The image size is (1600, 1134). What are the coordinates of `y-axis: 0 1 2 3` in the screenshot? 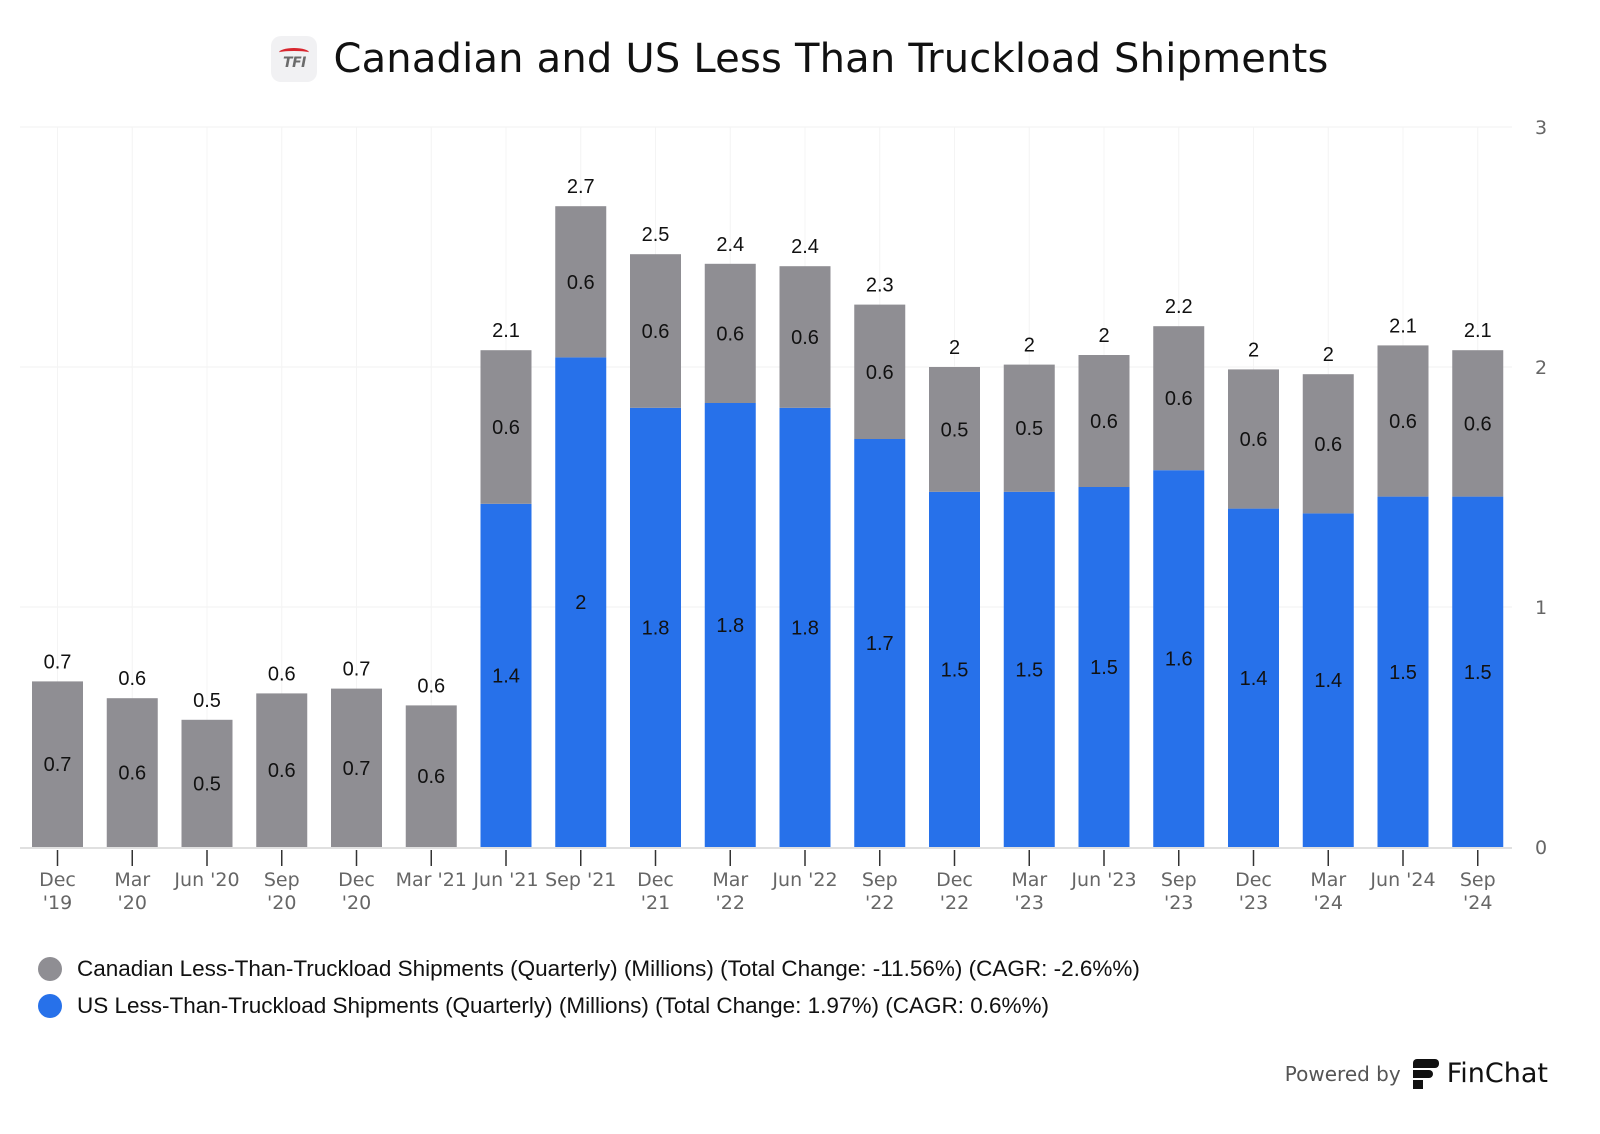 It's located at (1541, 488).